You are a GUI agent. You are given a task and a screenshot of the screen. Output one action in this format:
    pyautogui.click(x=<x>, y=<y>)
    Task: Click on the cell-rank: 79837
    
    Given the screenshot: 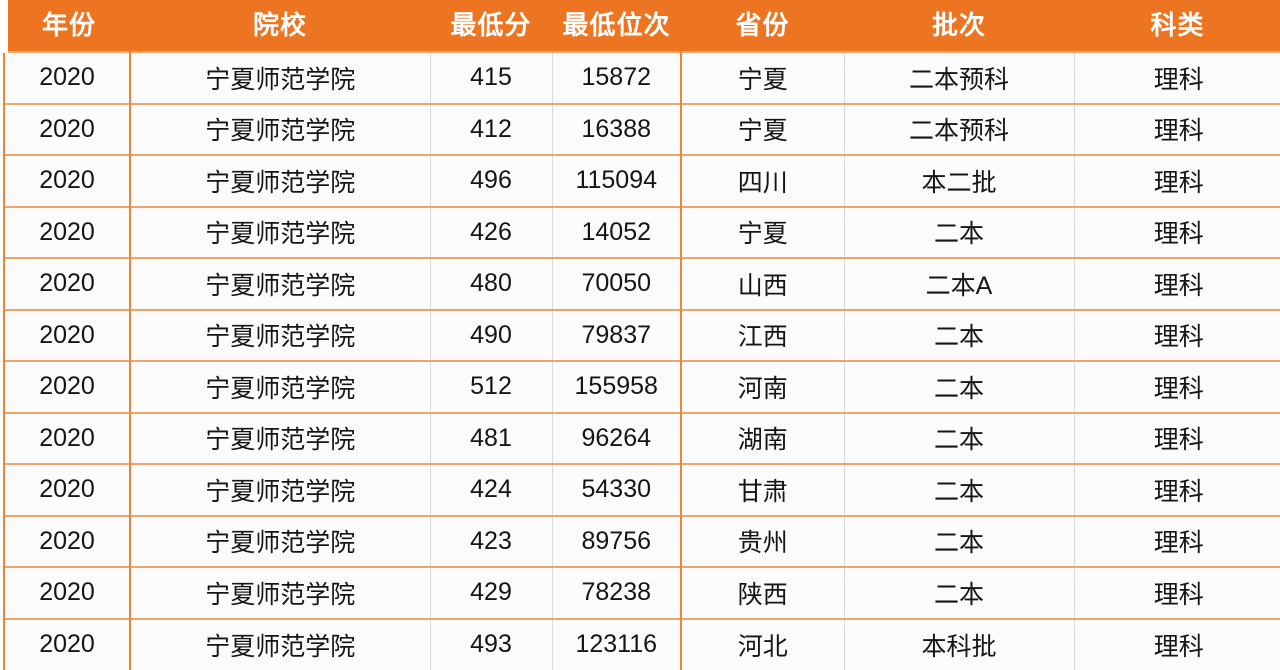 What is the action you would take?
    pyautogui.click(x=617, y=335)
    